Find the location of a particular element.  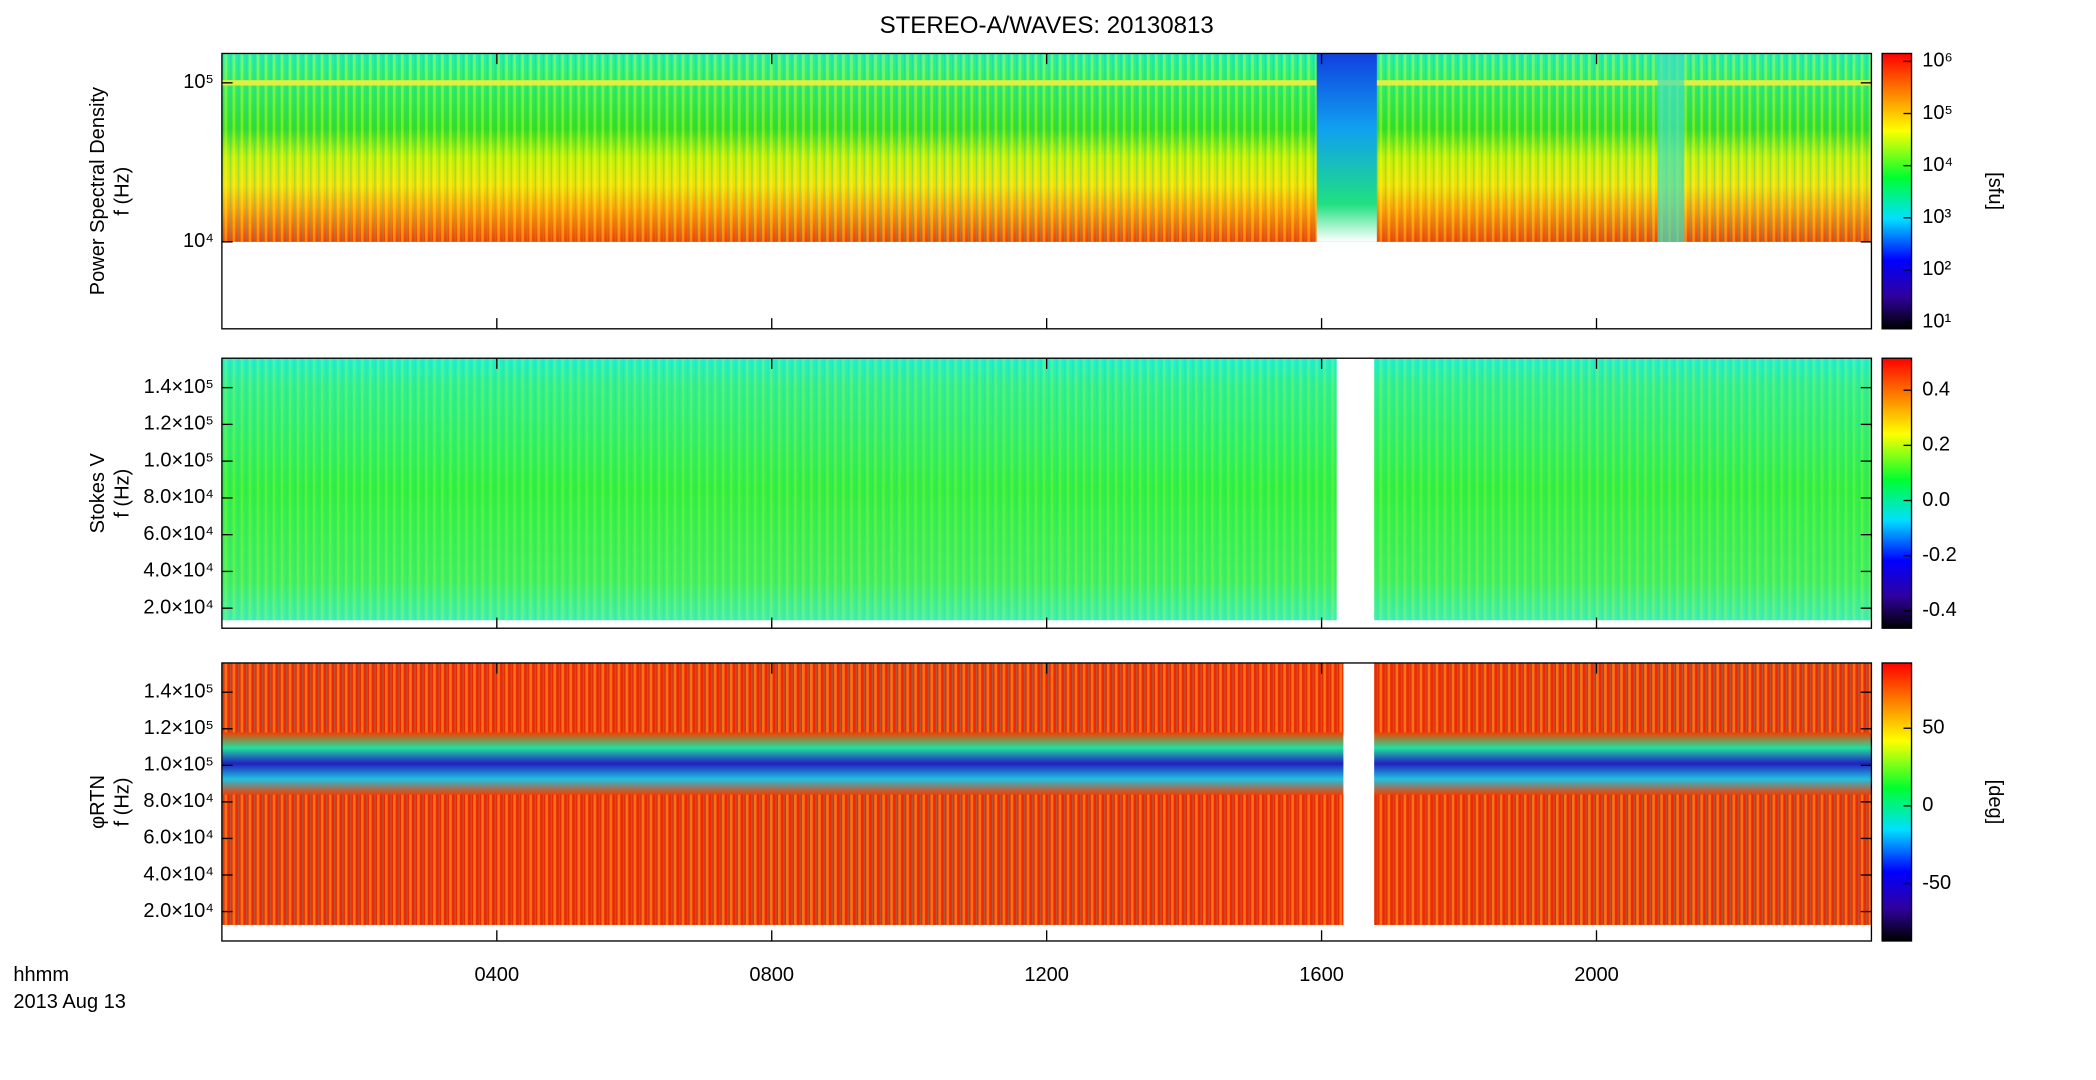

colorbar-tick-label: 0.0 is located at coordinates (1936, 500).